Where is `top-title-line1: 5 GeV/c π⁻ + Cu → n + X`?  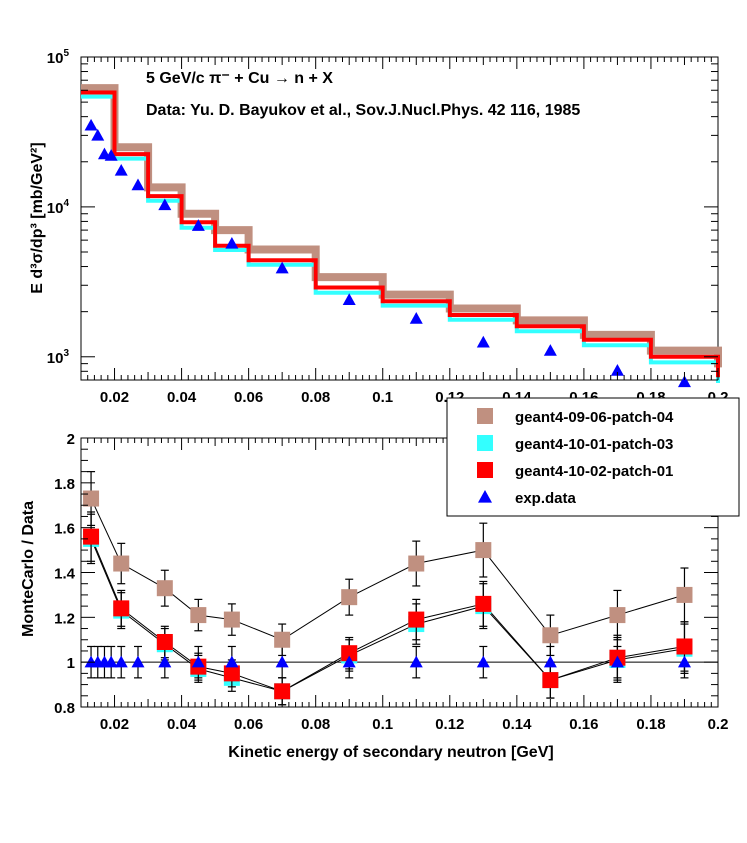 top-title-line1: 5 GeV/c π⁻ + Cu → n + X is located at coordinates (239, 78).